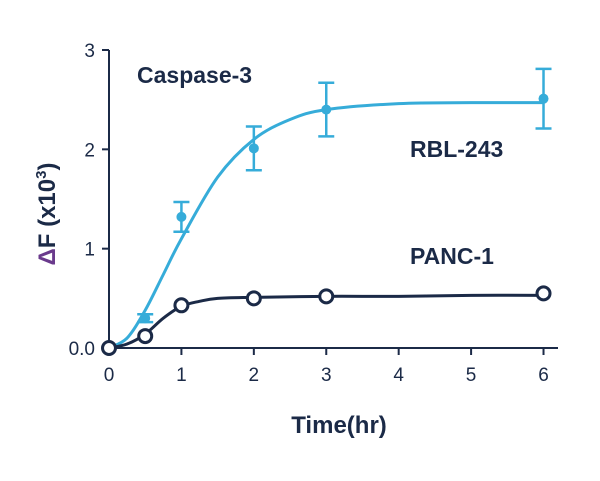 The height and width of the screenshot is (481, 600). I want to click on x-tick-label: 2, so click(254, 375).